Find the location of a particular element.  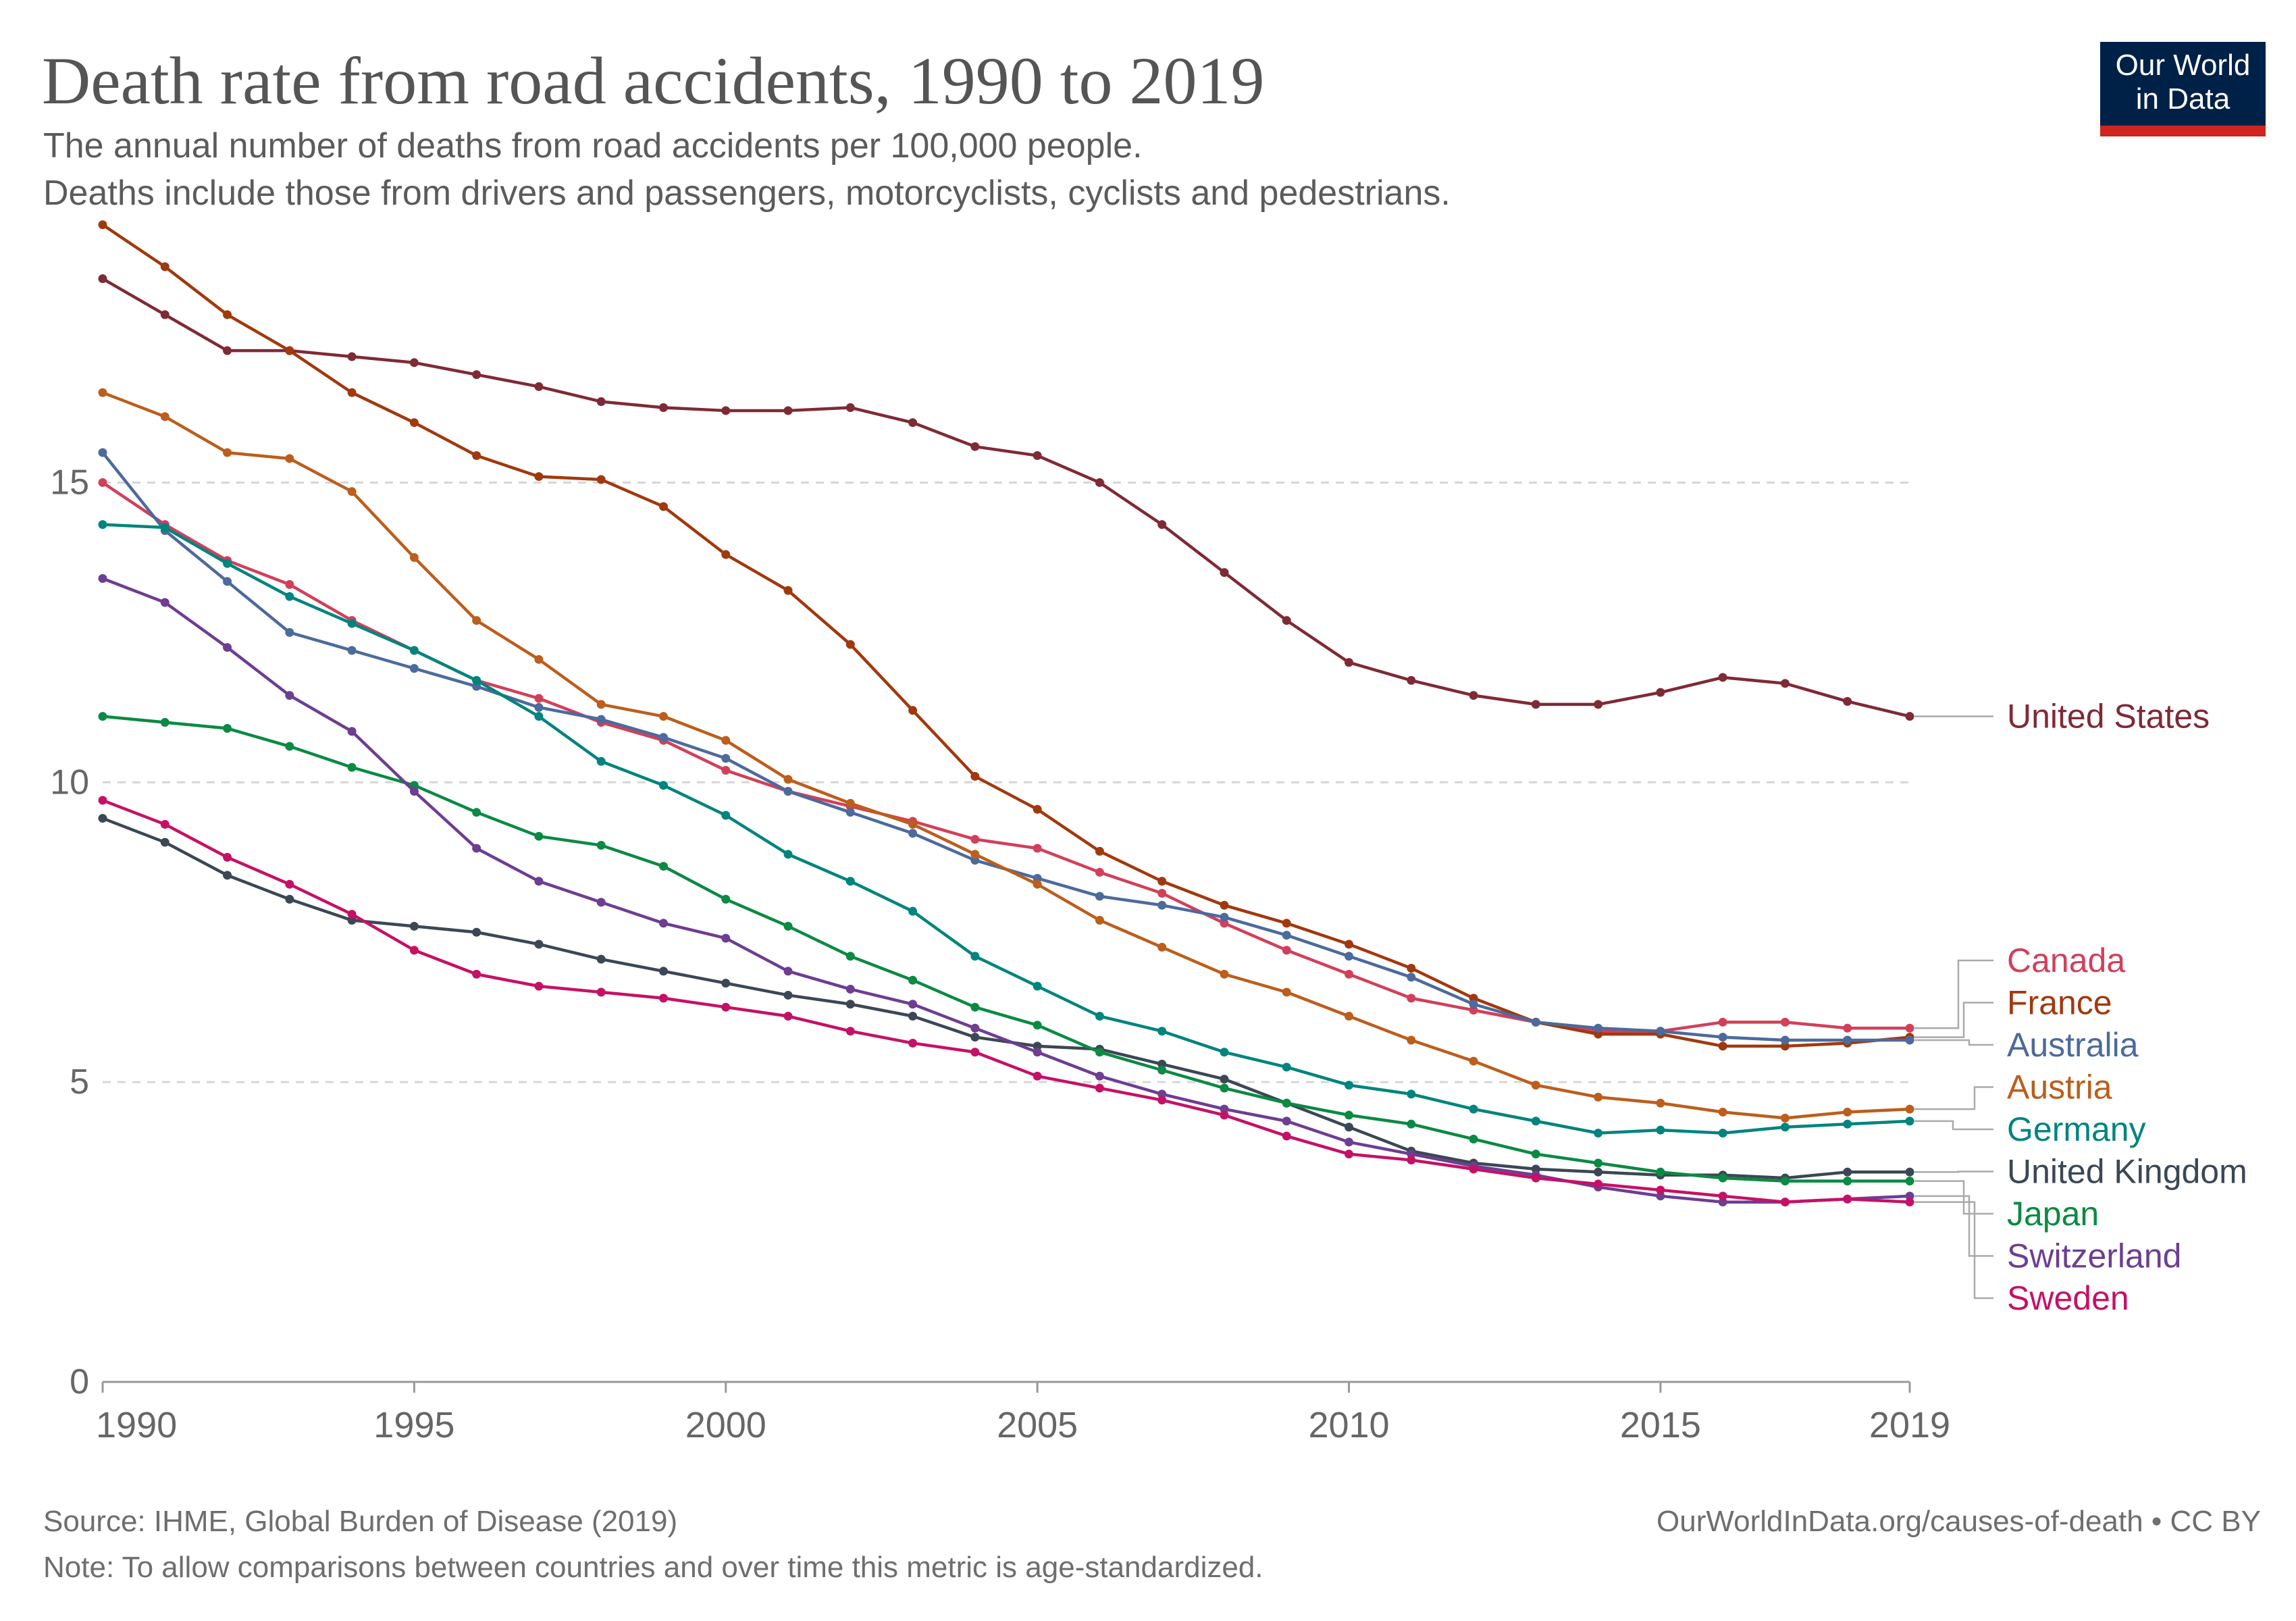

x-tick-label: 2010 is located at coordinates (1348, 1425).